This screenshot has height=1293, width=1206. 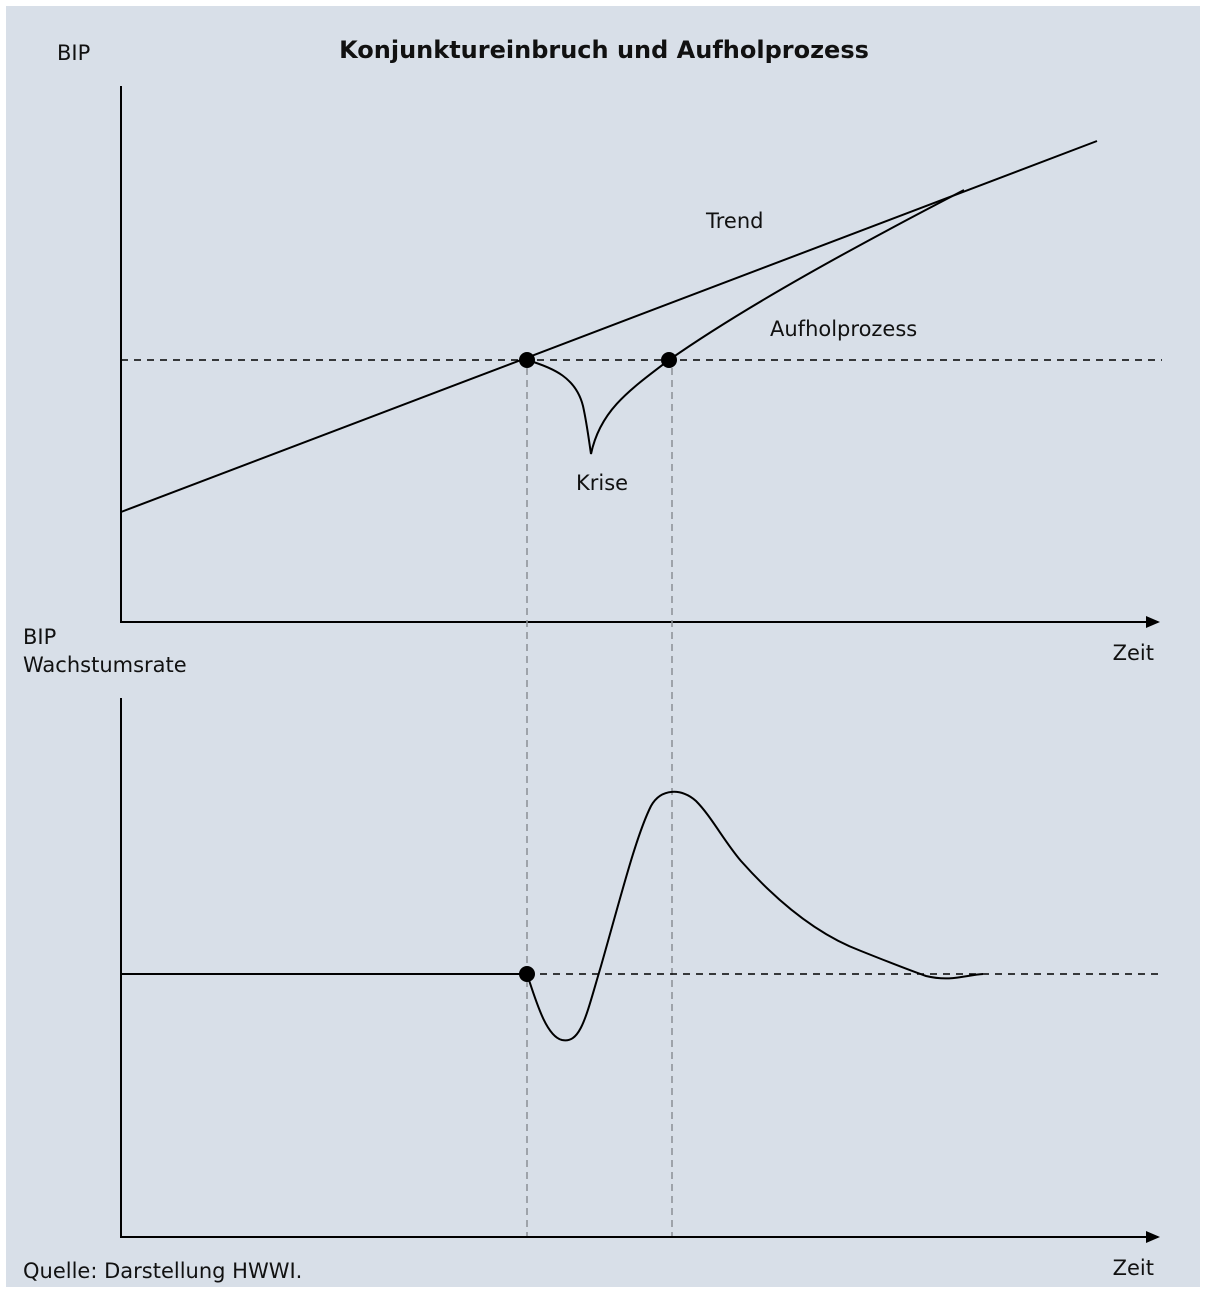 What do you see at coordinates (1133, 1268) in the screenshot?
I see `bottom-x-axis-label: Zeit` at bounding box center [1133, 1268].